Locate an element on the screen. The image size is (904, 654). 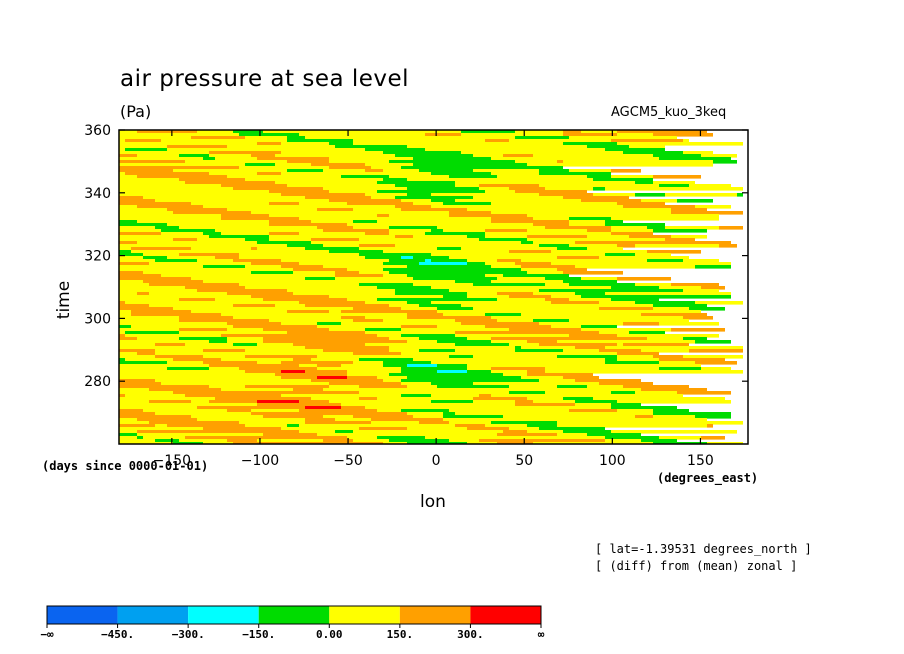
colorbar-label: −450. is located at coordinates (117, 634).